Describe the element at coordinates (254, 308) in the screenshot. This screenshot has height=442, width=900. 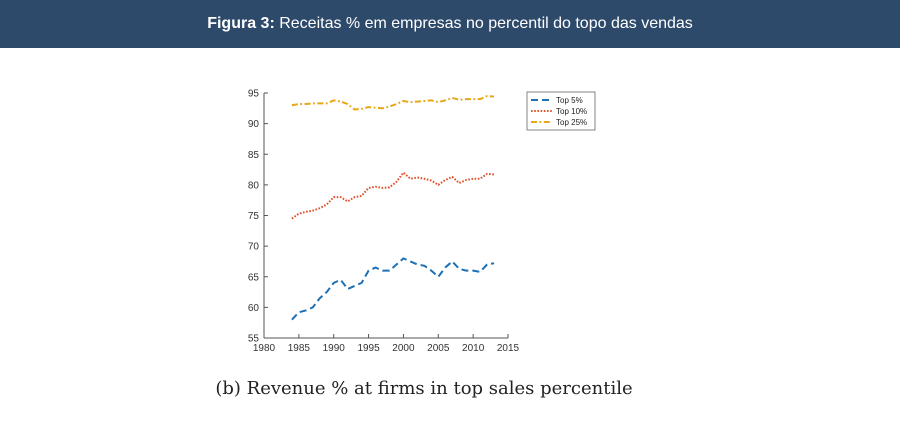
I see `y-tick-label: 60` at that location.